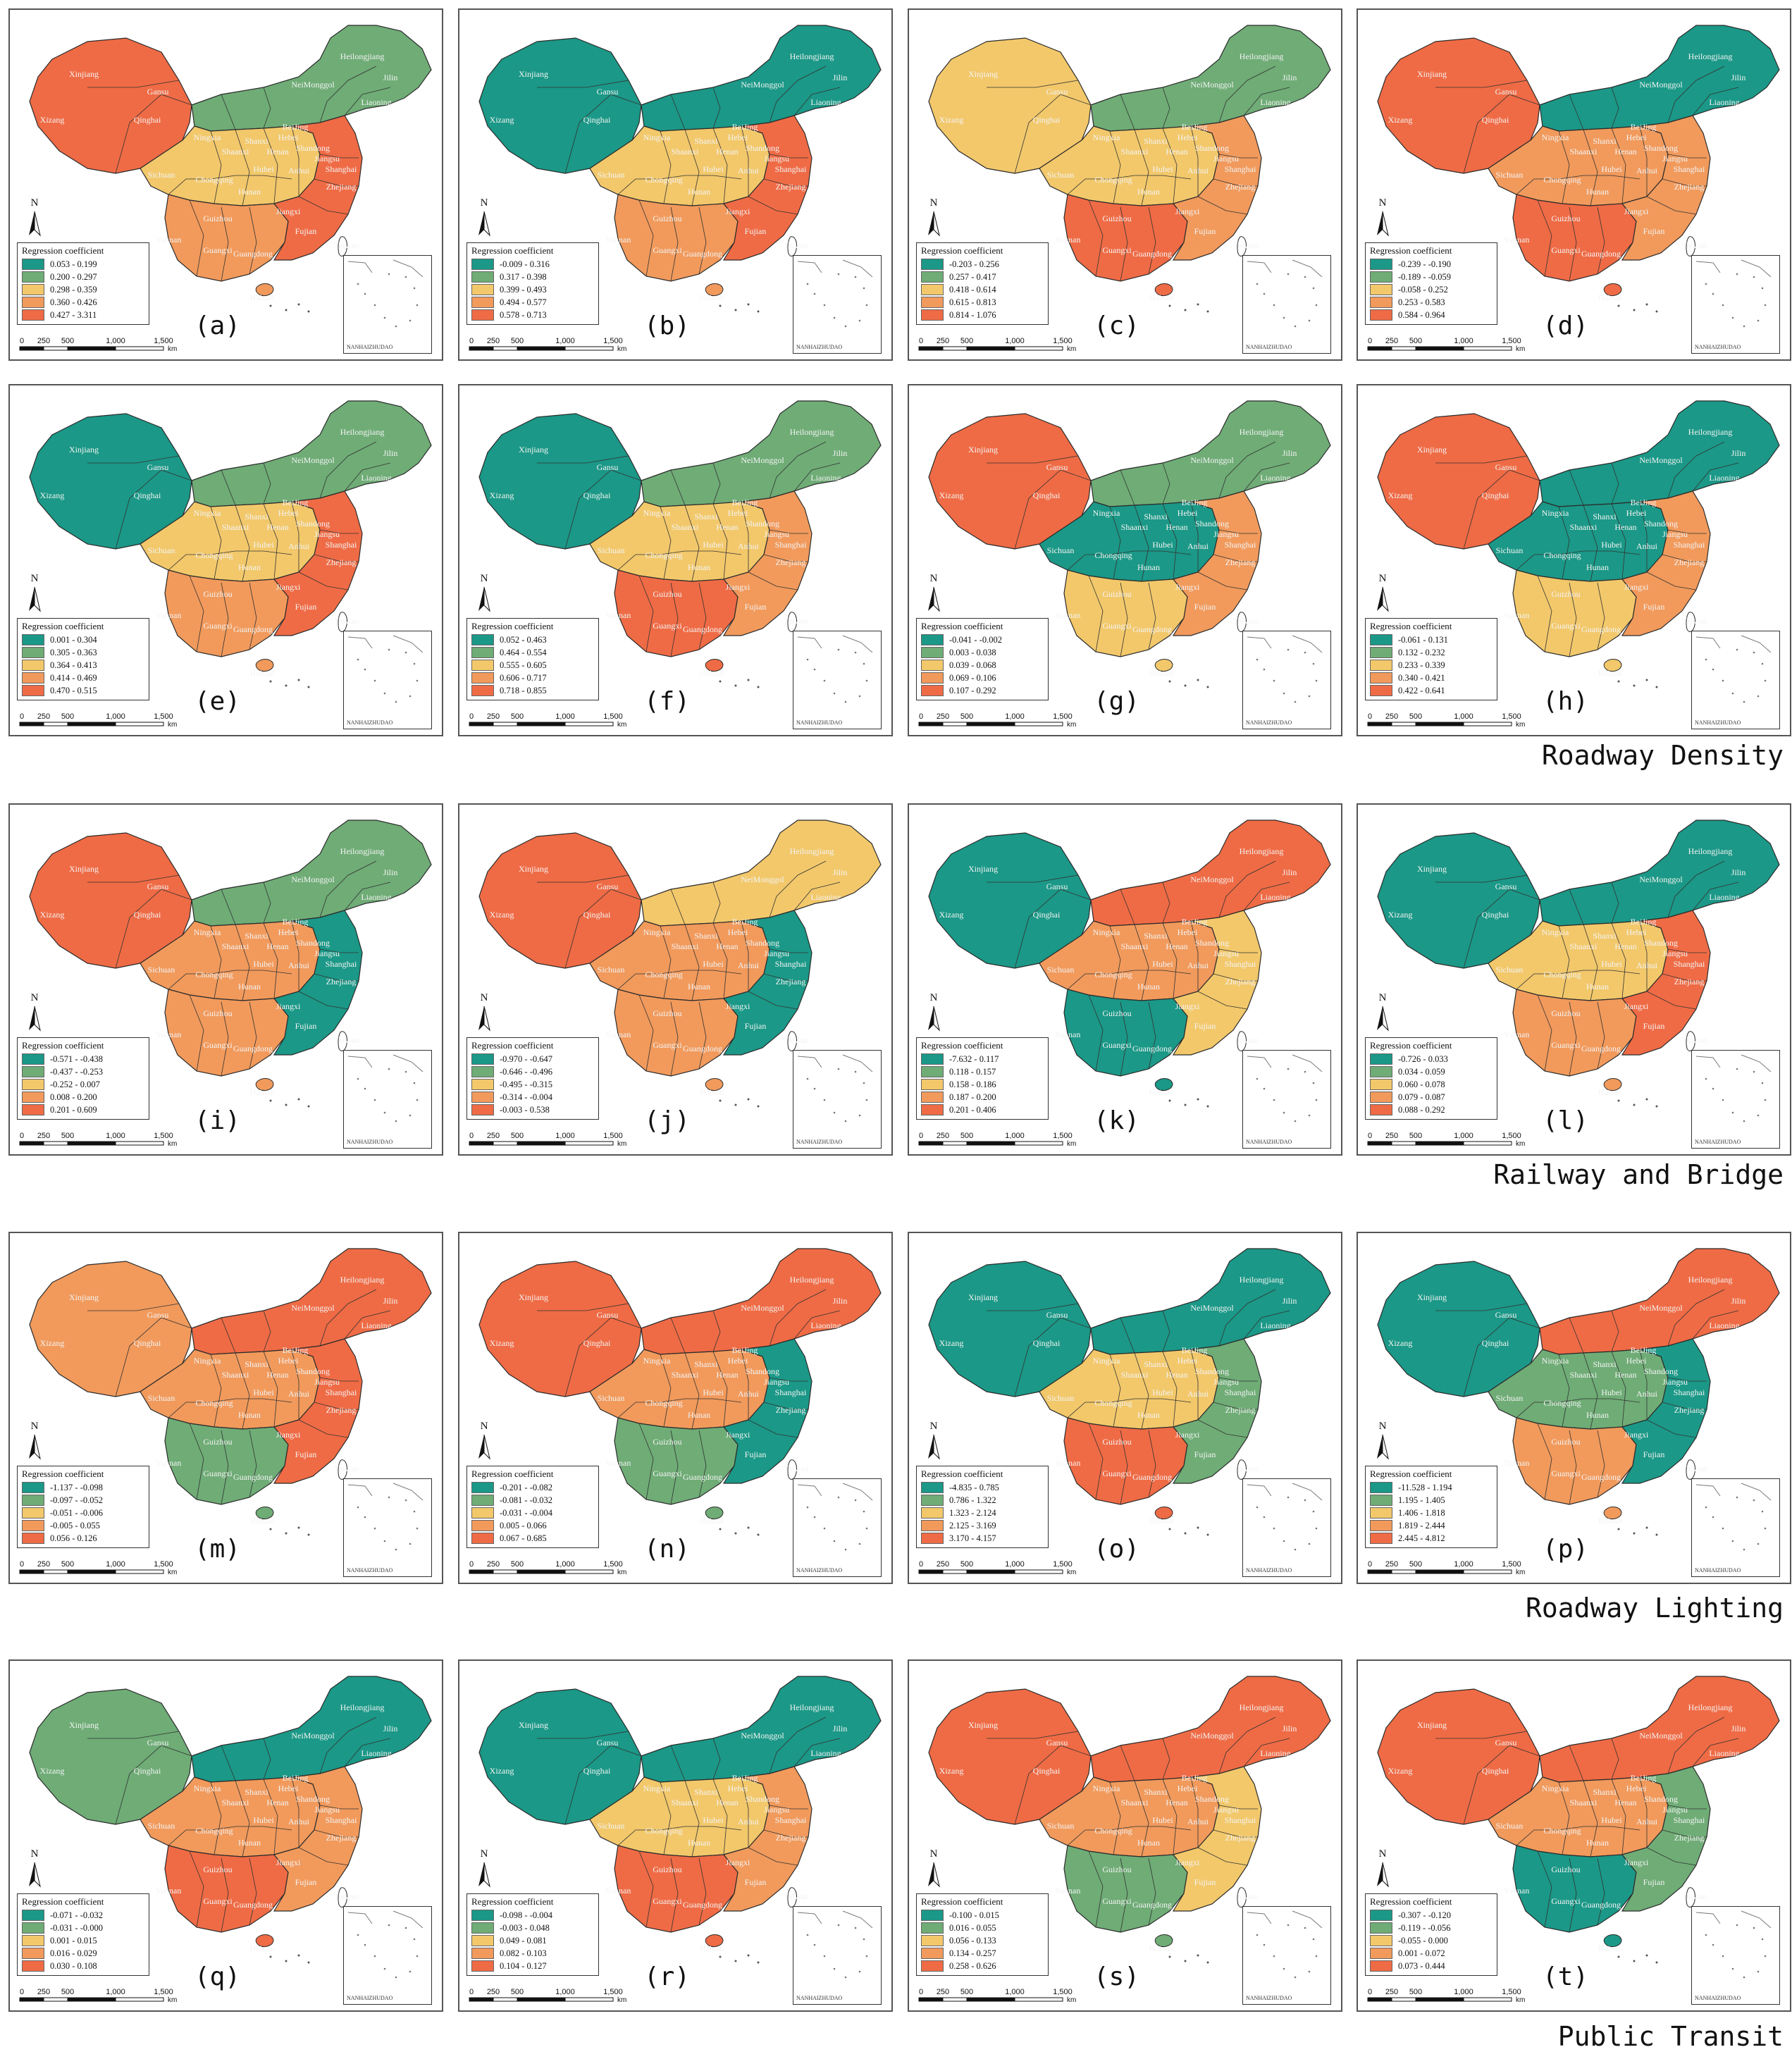 The width and height of the screenshot is (1792, 2059). What do you see at coordinates (306, 231) in the screenshot?
I see `province-label: Fujian` at bounding box center [306, 231].